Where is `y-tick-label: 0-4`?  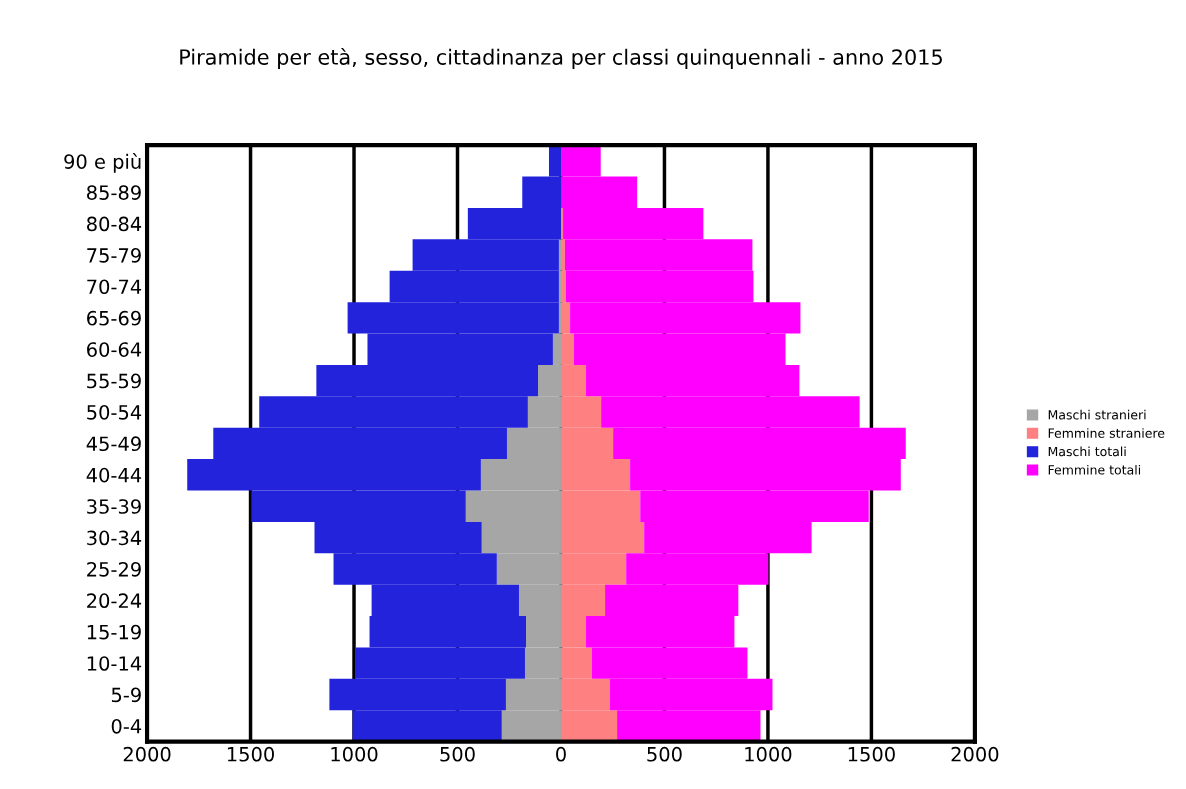 y-tick-label: 0-4 is located at coordinates (126, 726).